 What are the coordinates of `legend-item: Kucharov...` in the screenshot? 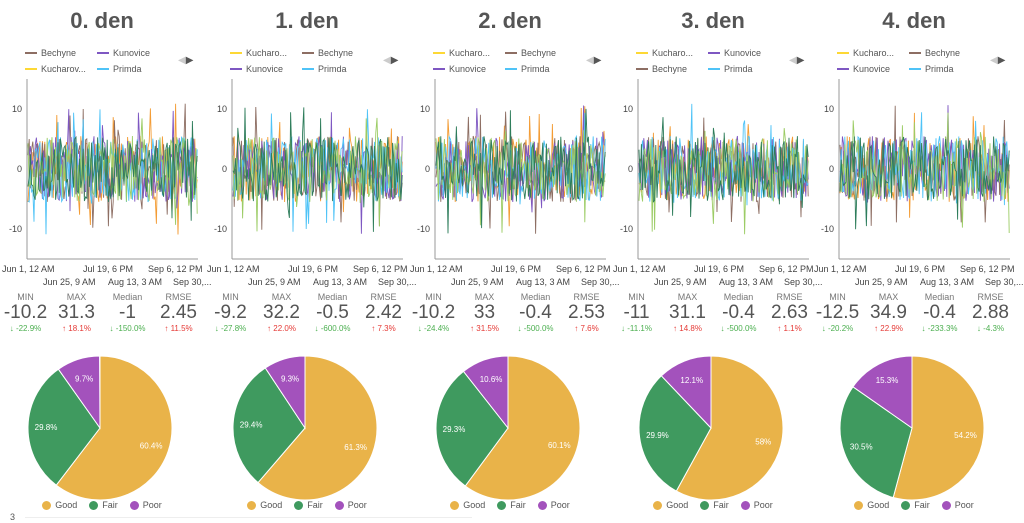 It's located at (61, 69).